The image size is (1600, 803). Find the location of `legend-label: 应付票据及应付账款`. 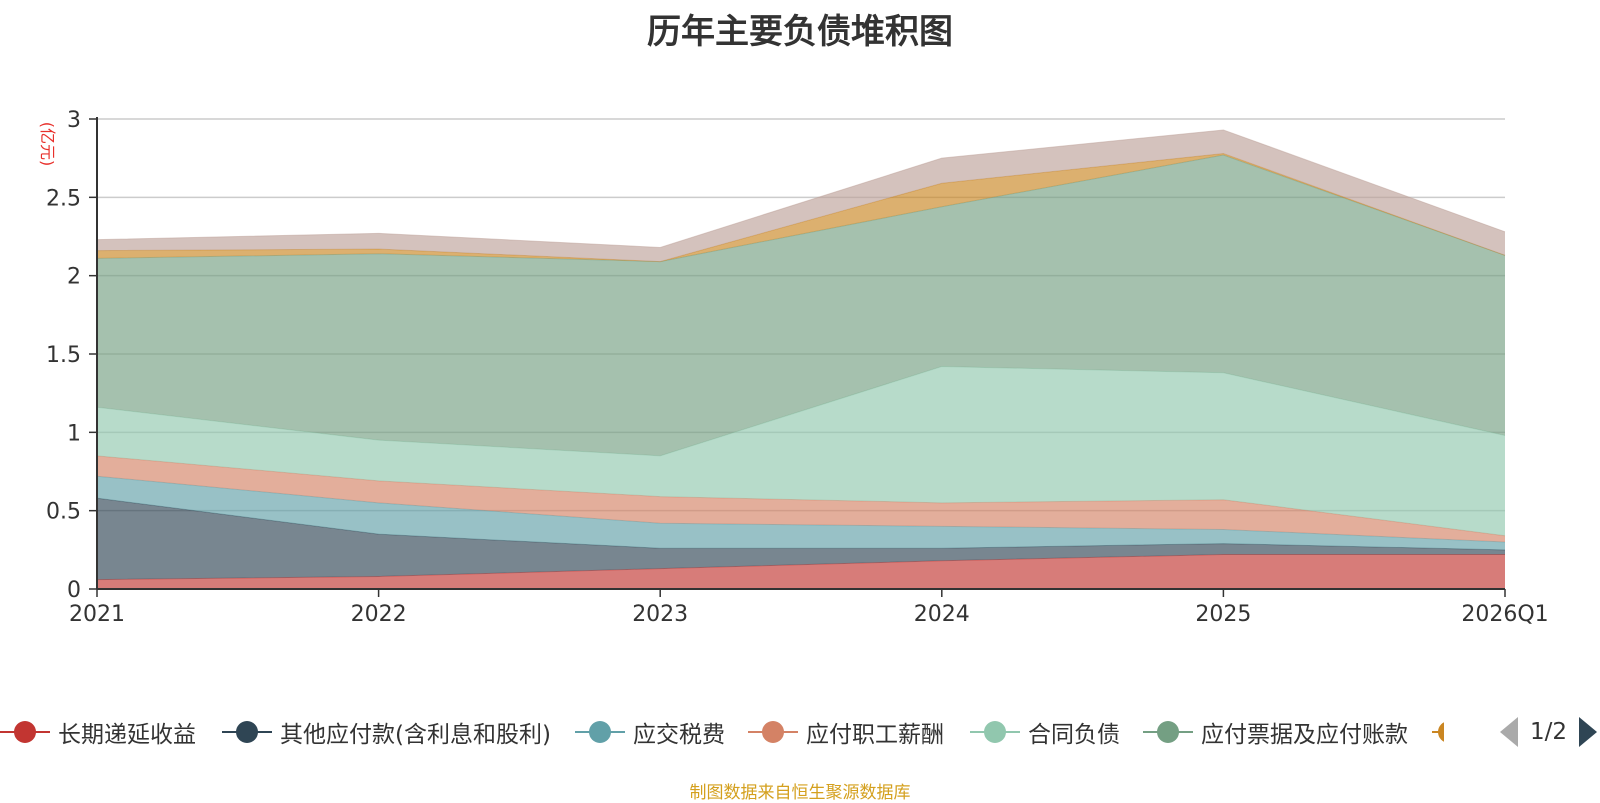

legend-label: 应付票据及应付账款 is located at coordinates (1304, 735).